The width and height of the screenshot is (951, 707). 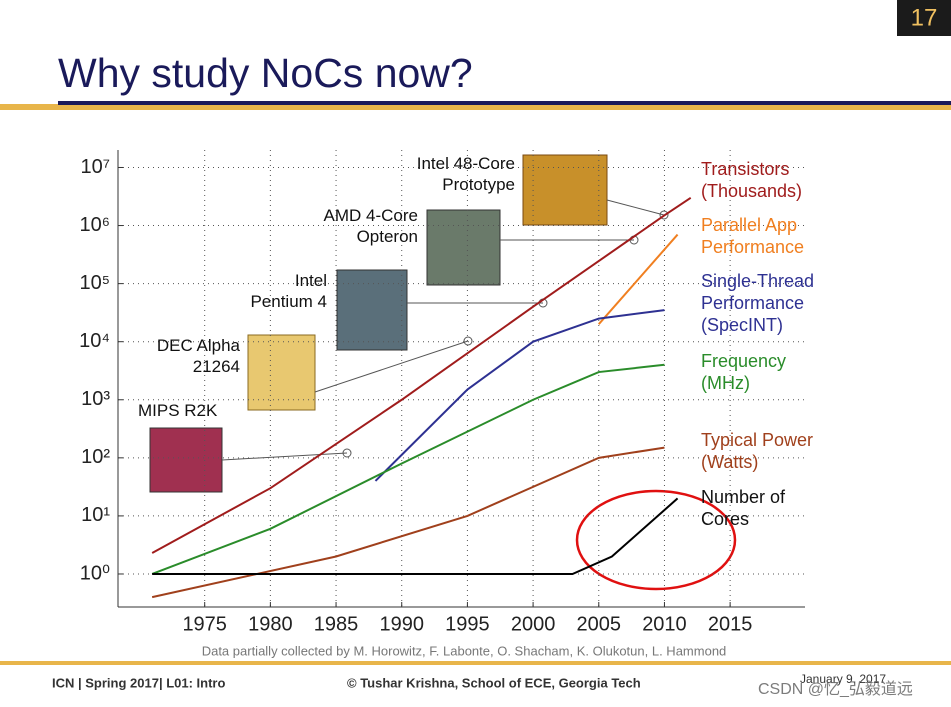 What do you see at coordinates (475, 107) in the screenshot?
I see `title-rule` at bounding box center [475, 107].